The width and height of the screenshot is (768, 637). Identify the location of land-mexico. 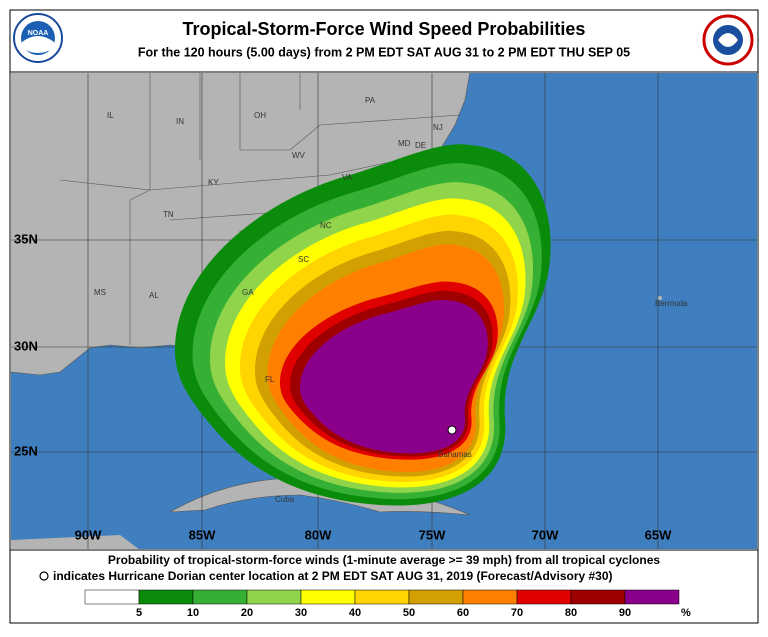
(75, 542).